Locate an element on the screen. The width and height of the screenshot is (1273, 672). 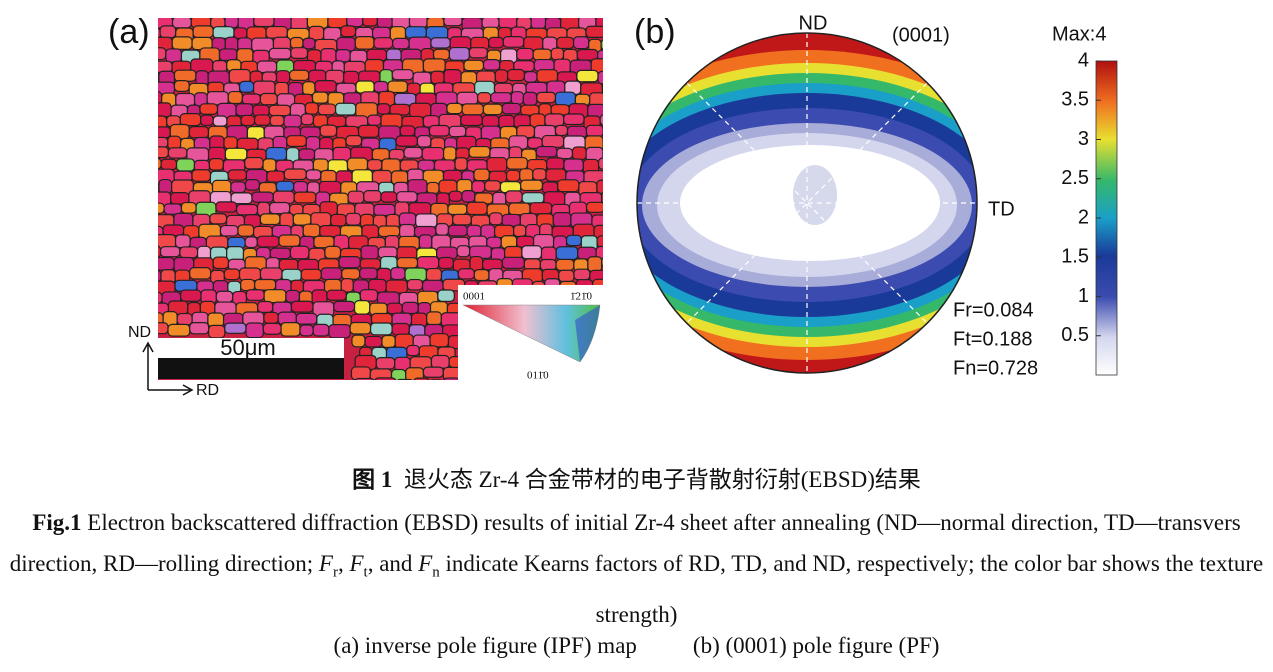
axis-label: RD is located at coordinates (207, 390).